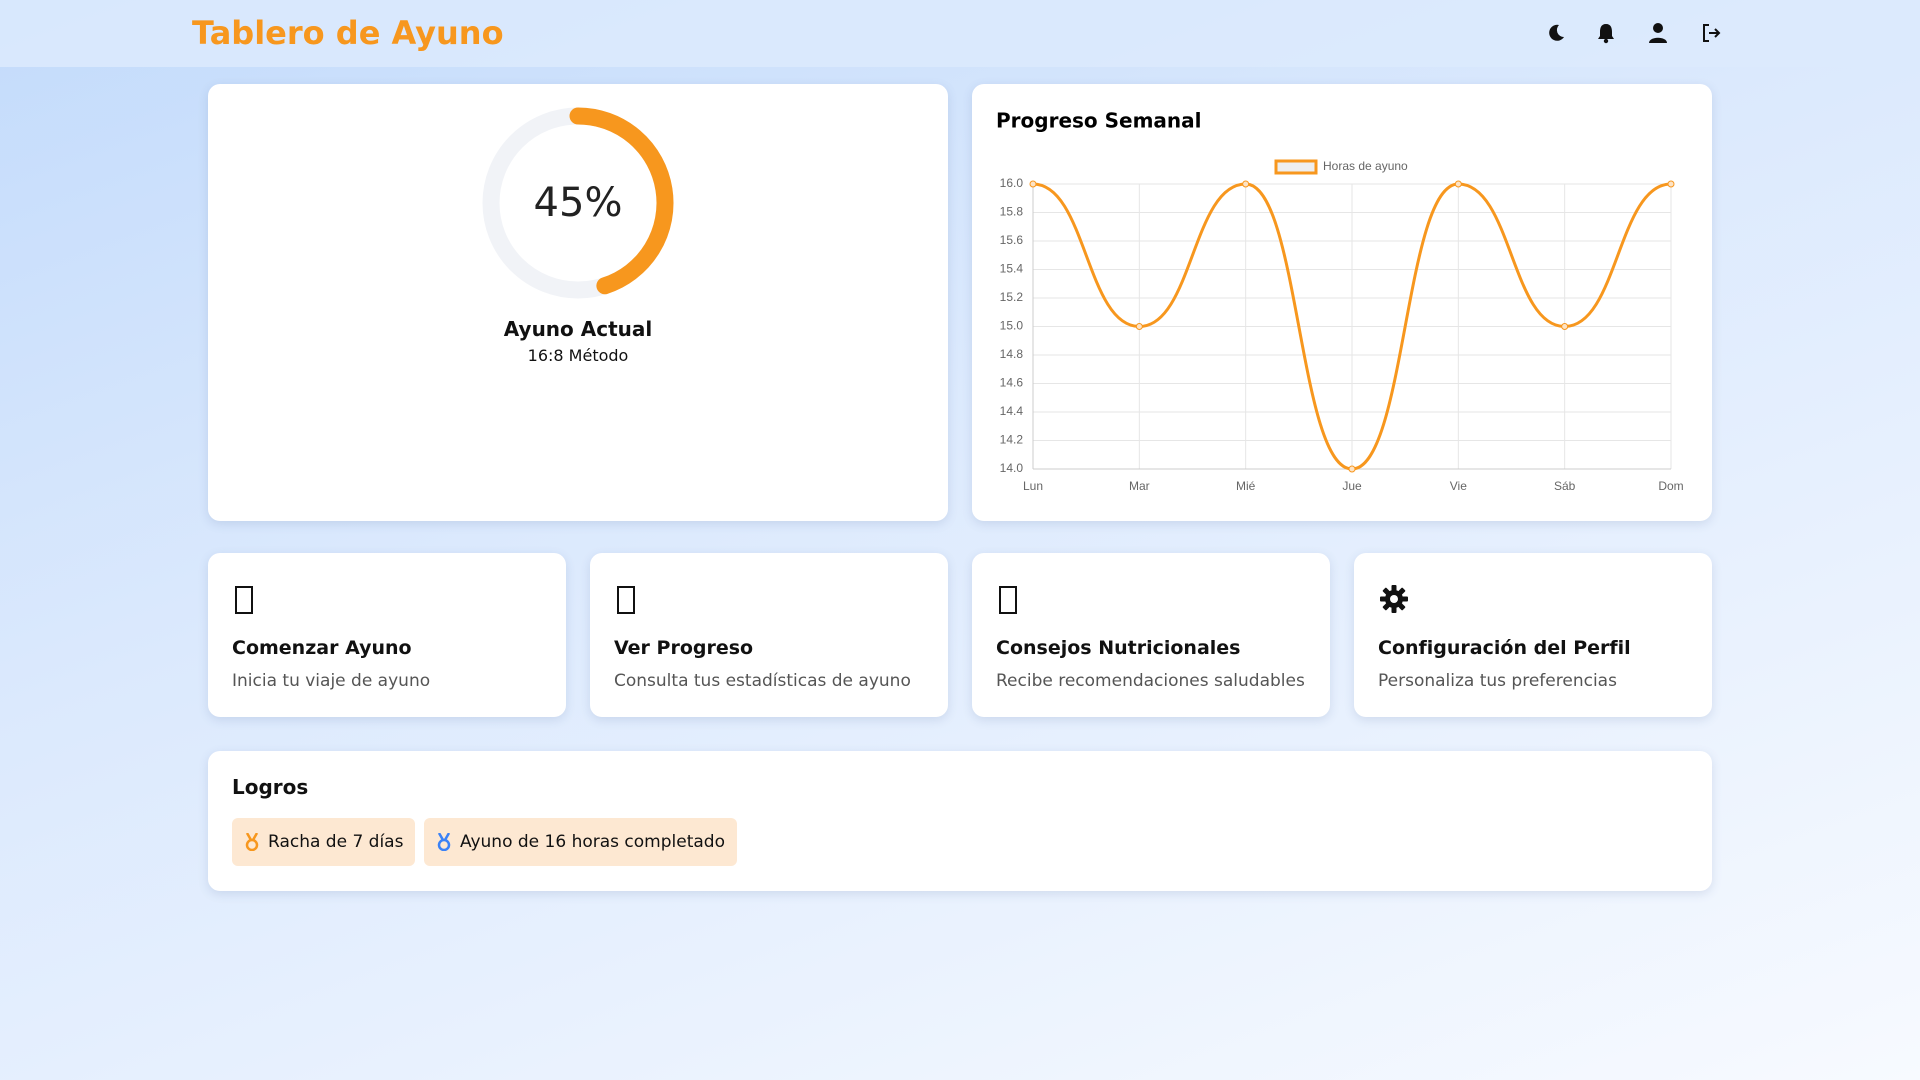  Describe the element at coordinates (1012, 269) in the screenshot. I see `y-tick-label: 15.4` at that location.